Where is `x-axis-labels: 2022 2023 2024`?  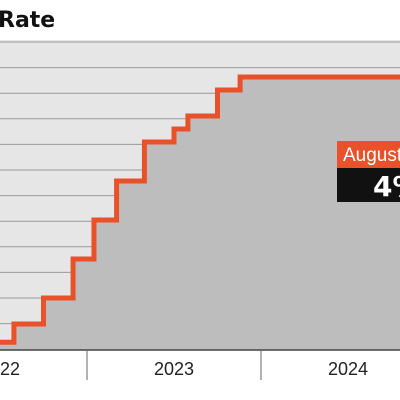
x-axis-labels: 2022 2023 2024 is located at coordinates (184, 369).